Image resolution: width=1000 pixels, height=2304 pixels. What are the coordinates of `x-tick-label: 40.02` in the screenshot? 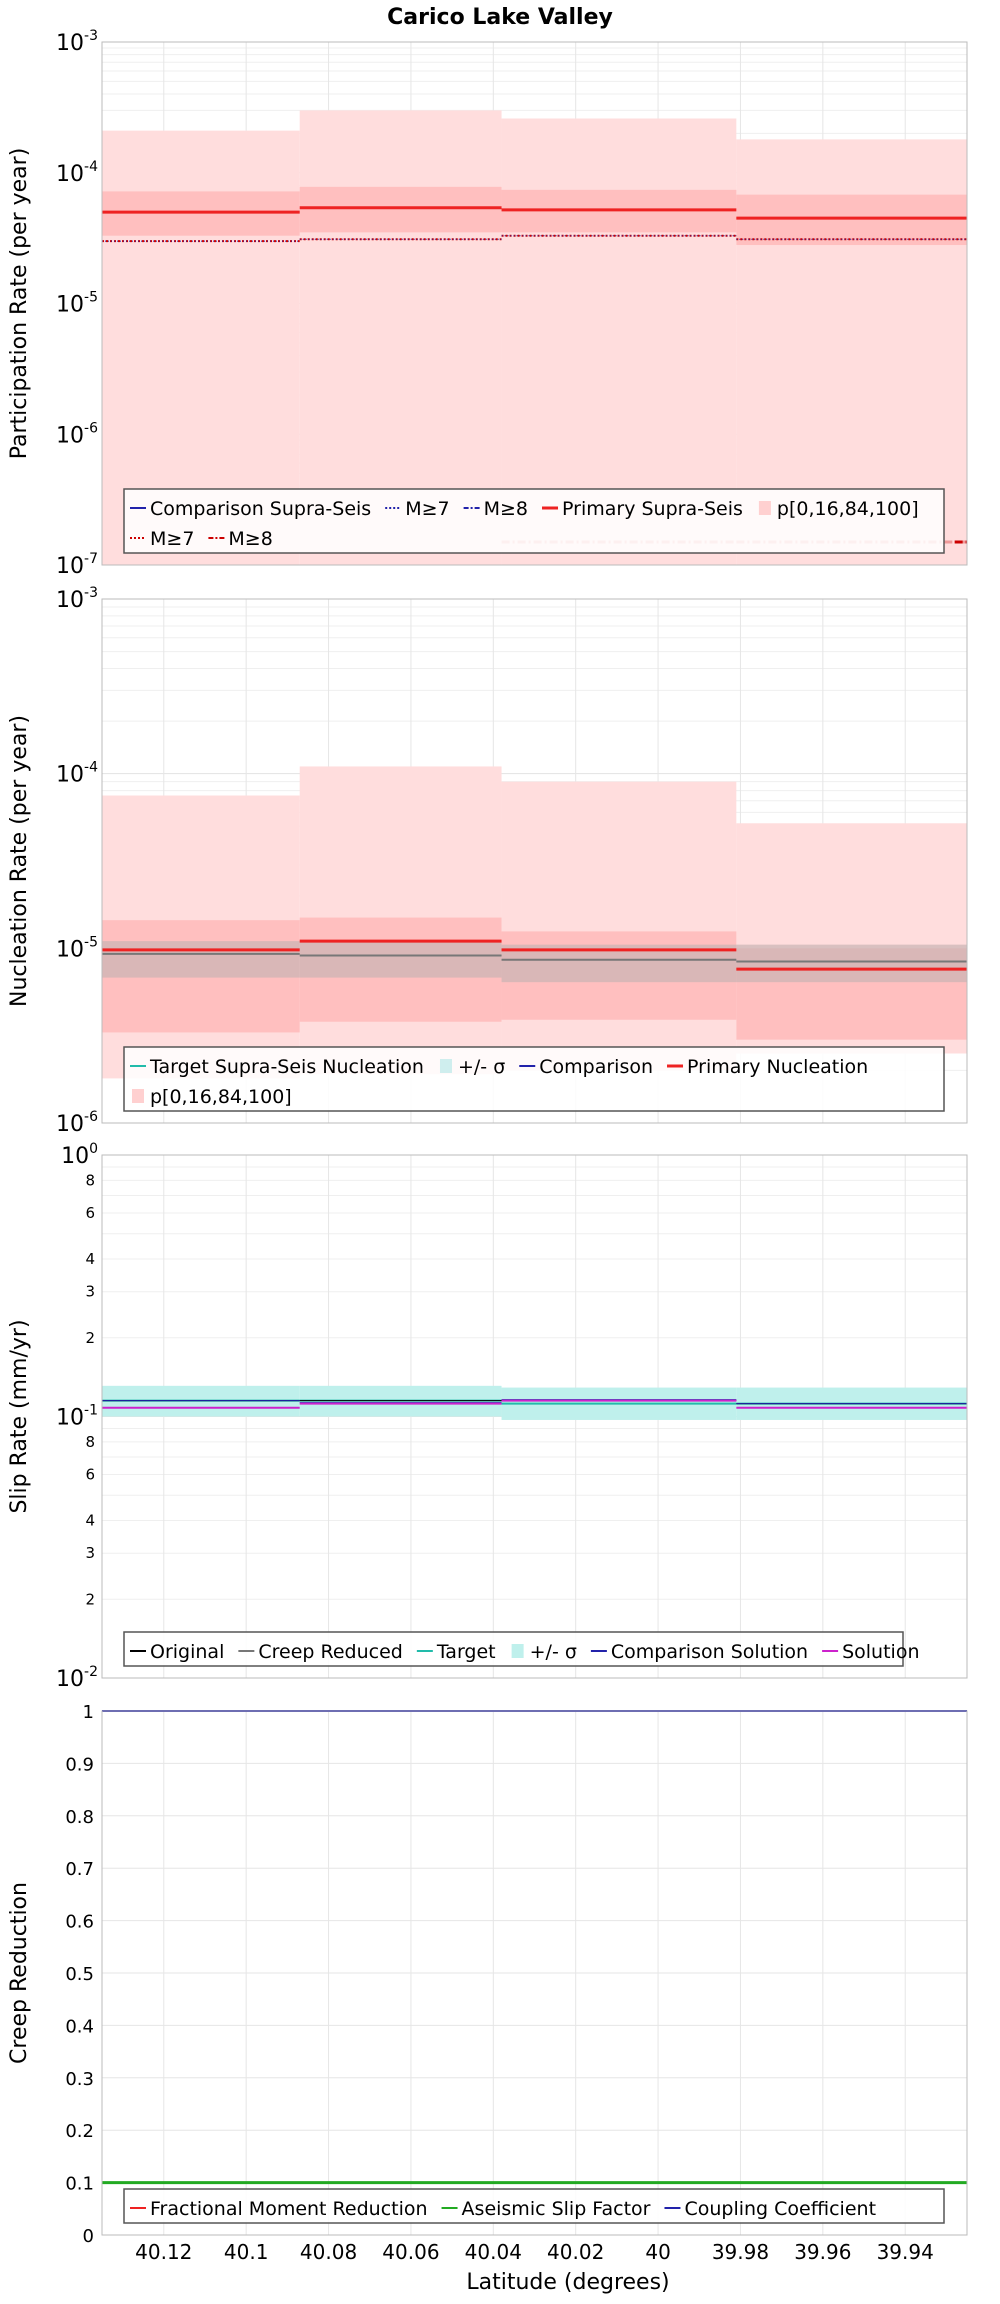 It's located at (575, 2252).